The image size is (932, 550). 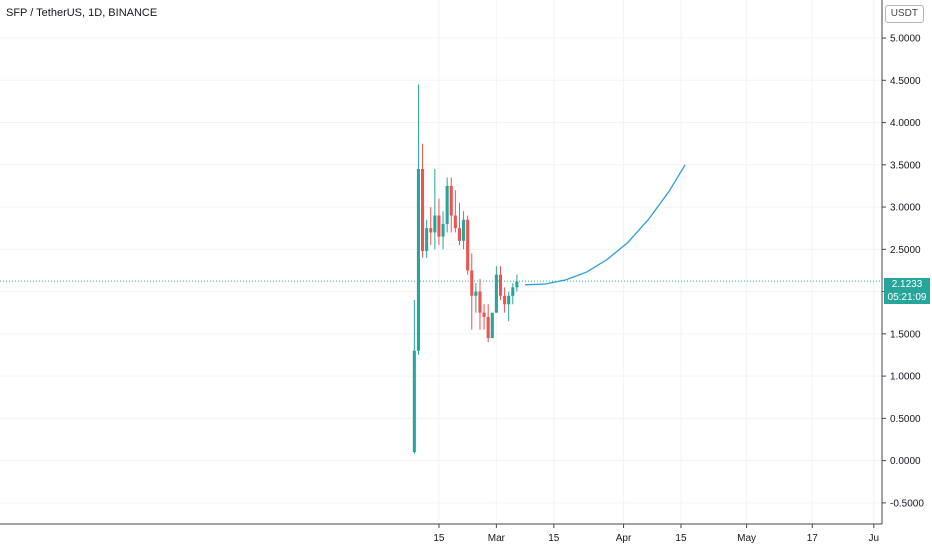 What do you see at coordinates (497, 538) in the screenshot?
I see `time-tick-label: Mar` at bounding box center [497, 538].